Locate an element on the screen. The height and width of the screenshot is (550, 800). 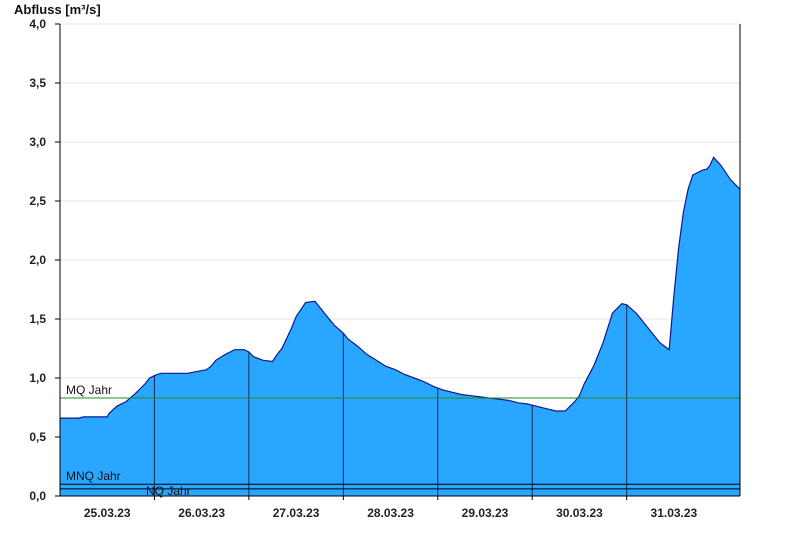
y-tick-label: 1,5 is located at coordinates (37, 319).